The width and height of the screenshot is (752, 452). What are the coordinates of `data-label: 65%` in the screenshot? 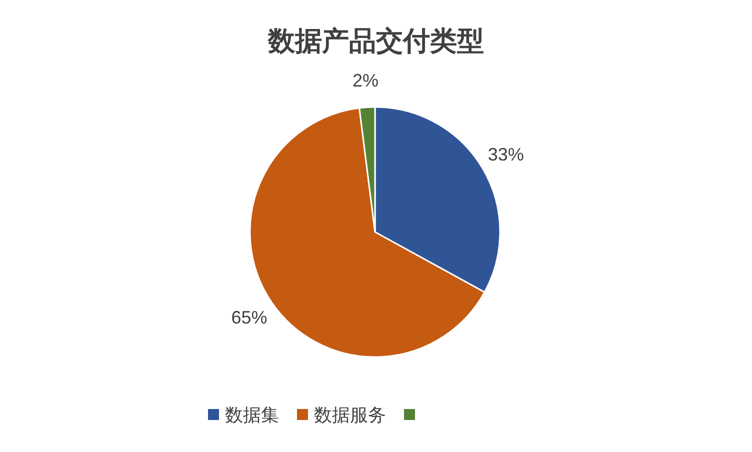 It's located at (249, 317).